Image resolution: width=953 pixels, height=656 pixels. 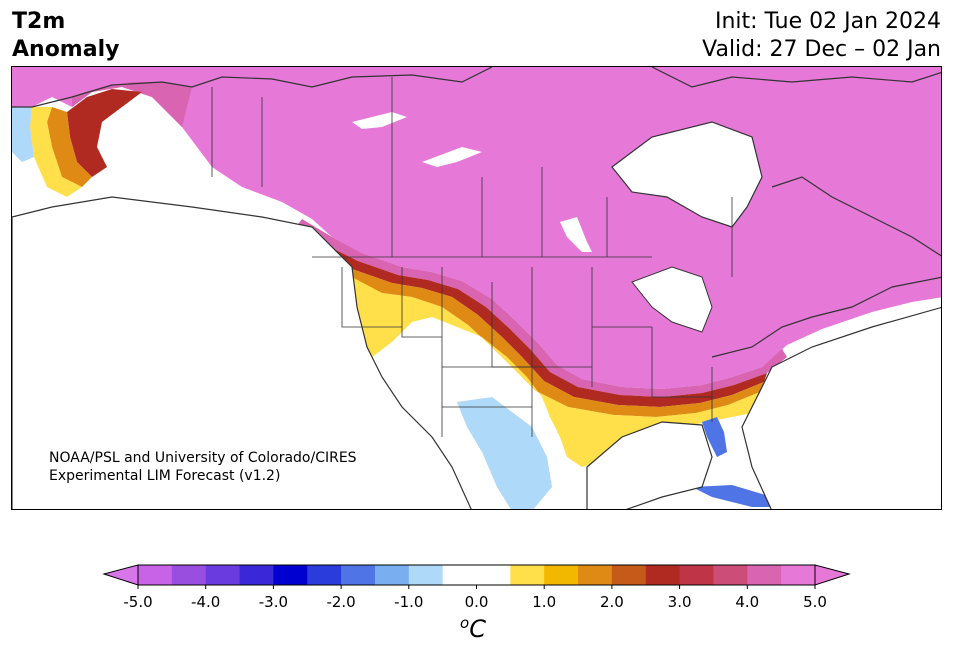 What do you see at coordinates (452, 157) in the screenshot?
I see `great-slave-lake` at bounding box center [452, 157].